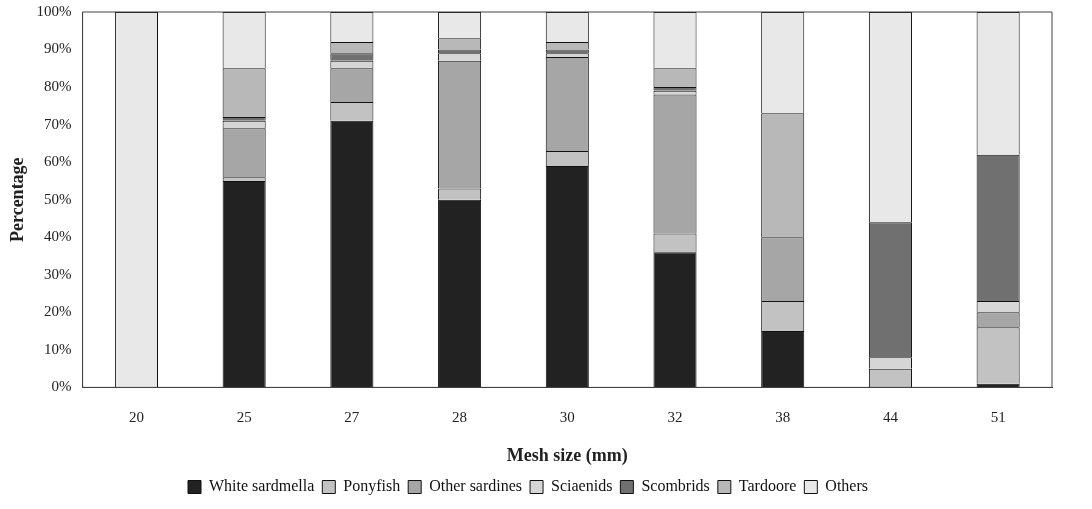  Describe the element at coordinates (783, 417) in the screenshot. I see `x-tick-label: 38` at that location.